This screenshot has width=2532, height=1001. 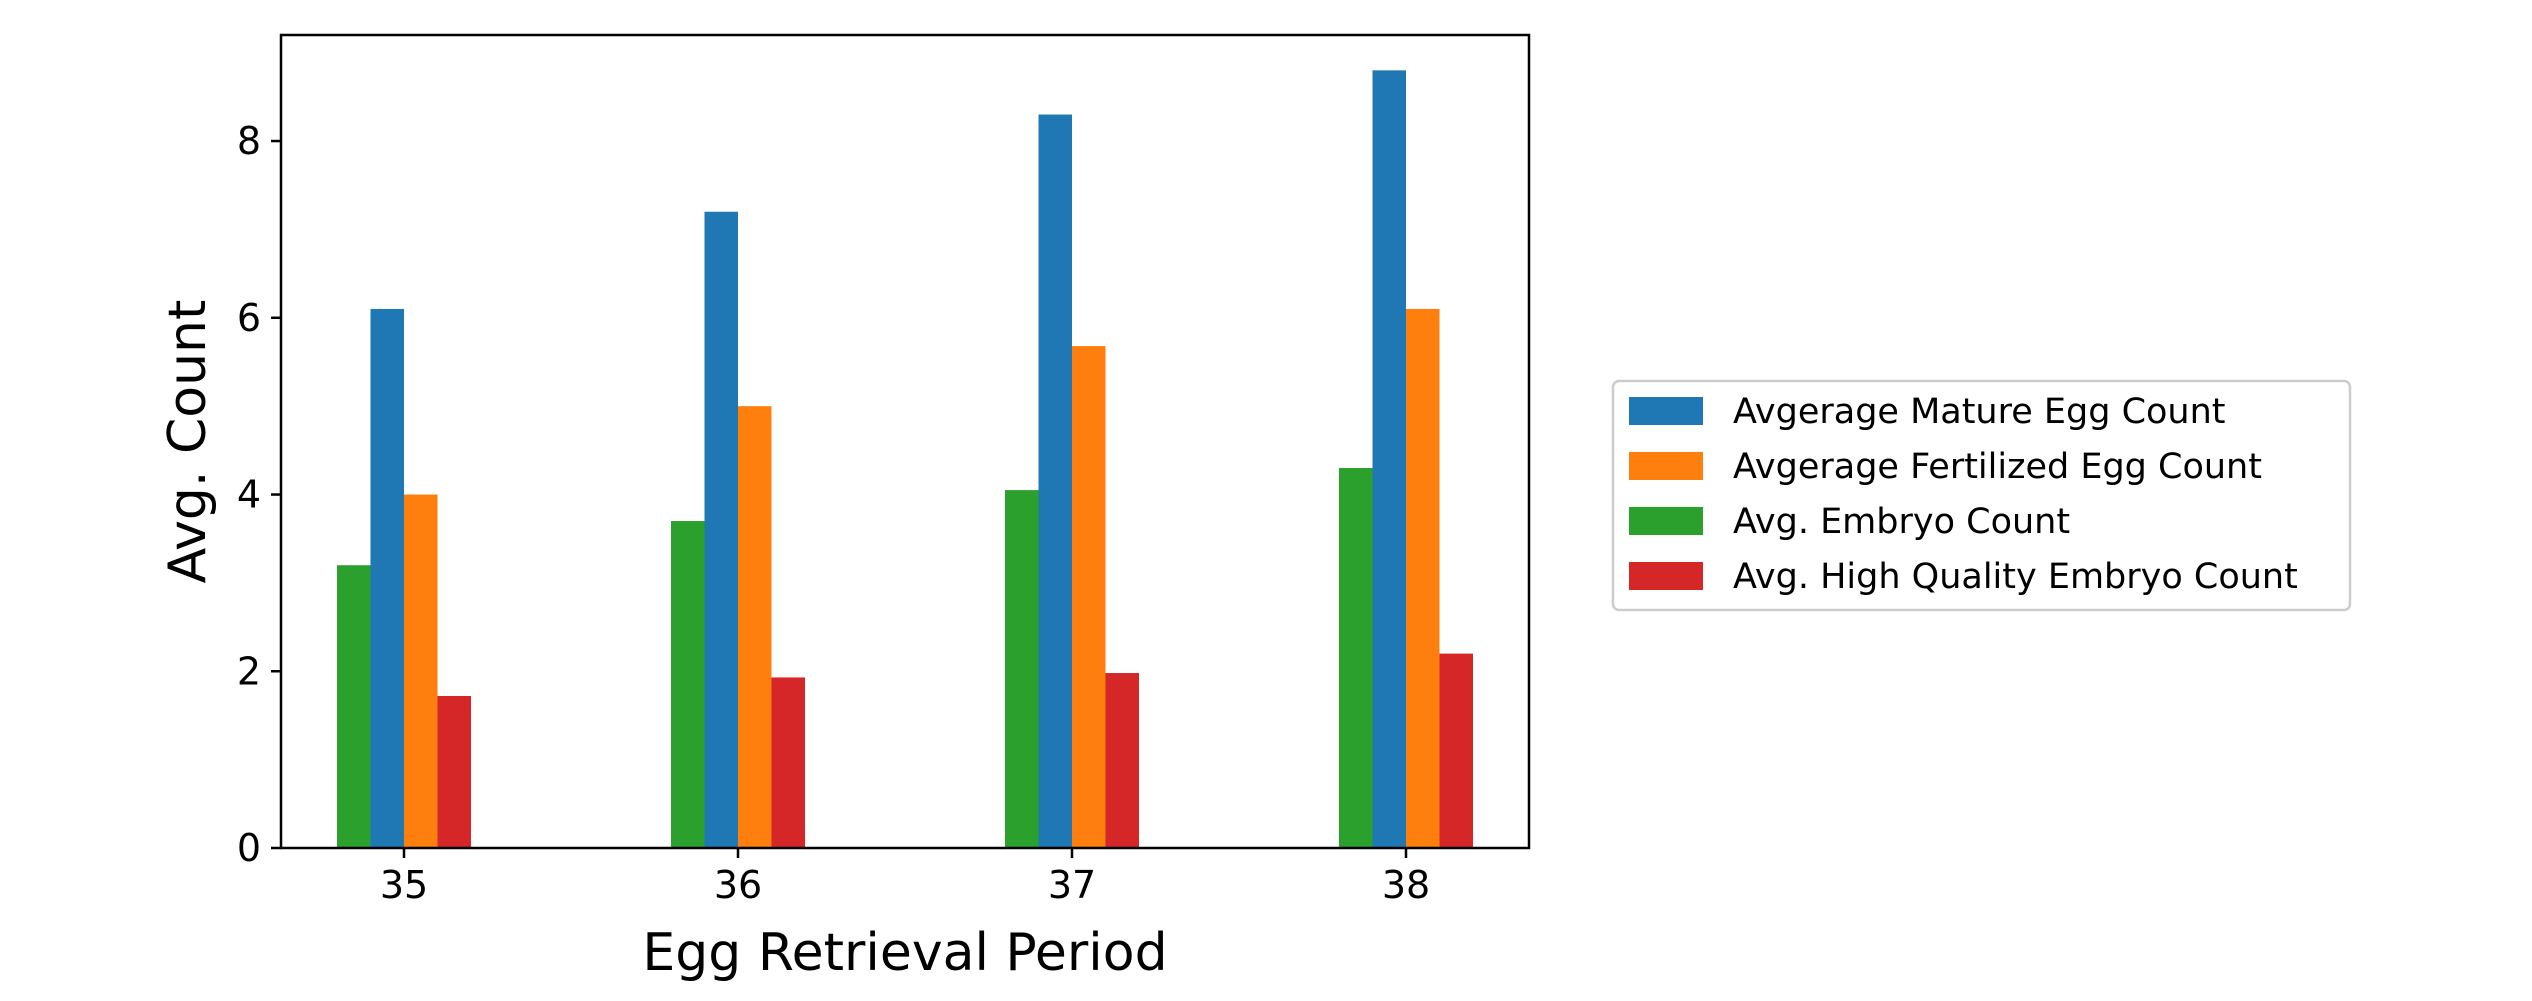 I want to click on y-tick-label: 6, so click(x=249, y=318).